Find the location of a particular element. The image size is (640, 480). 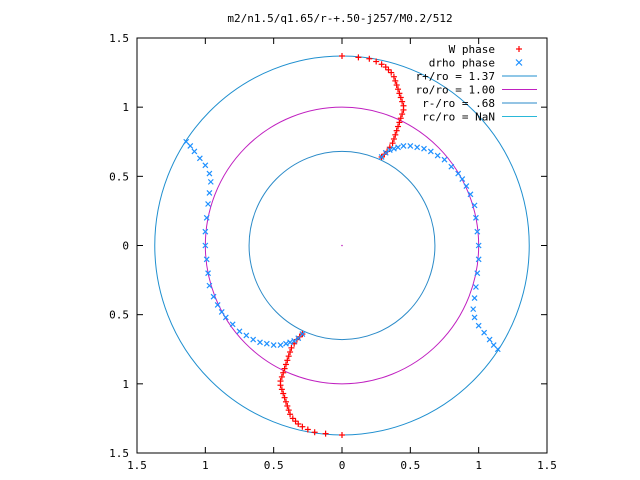

legend-label: drho phase is located at coordinates (462, 63).